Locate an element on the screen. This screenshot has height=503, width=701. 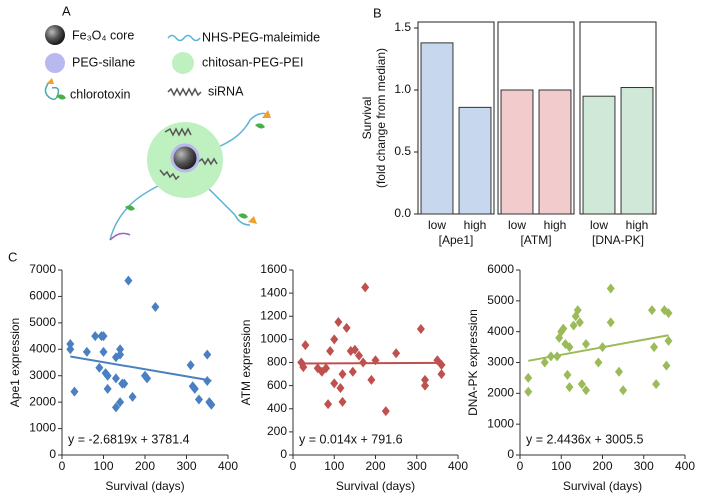
chlorotoxin-icon is located at coordinates (55, 89).